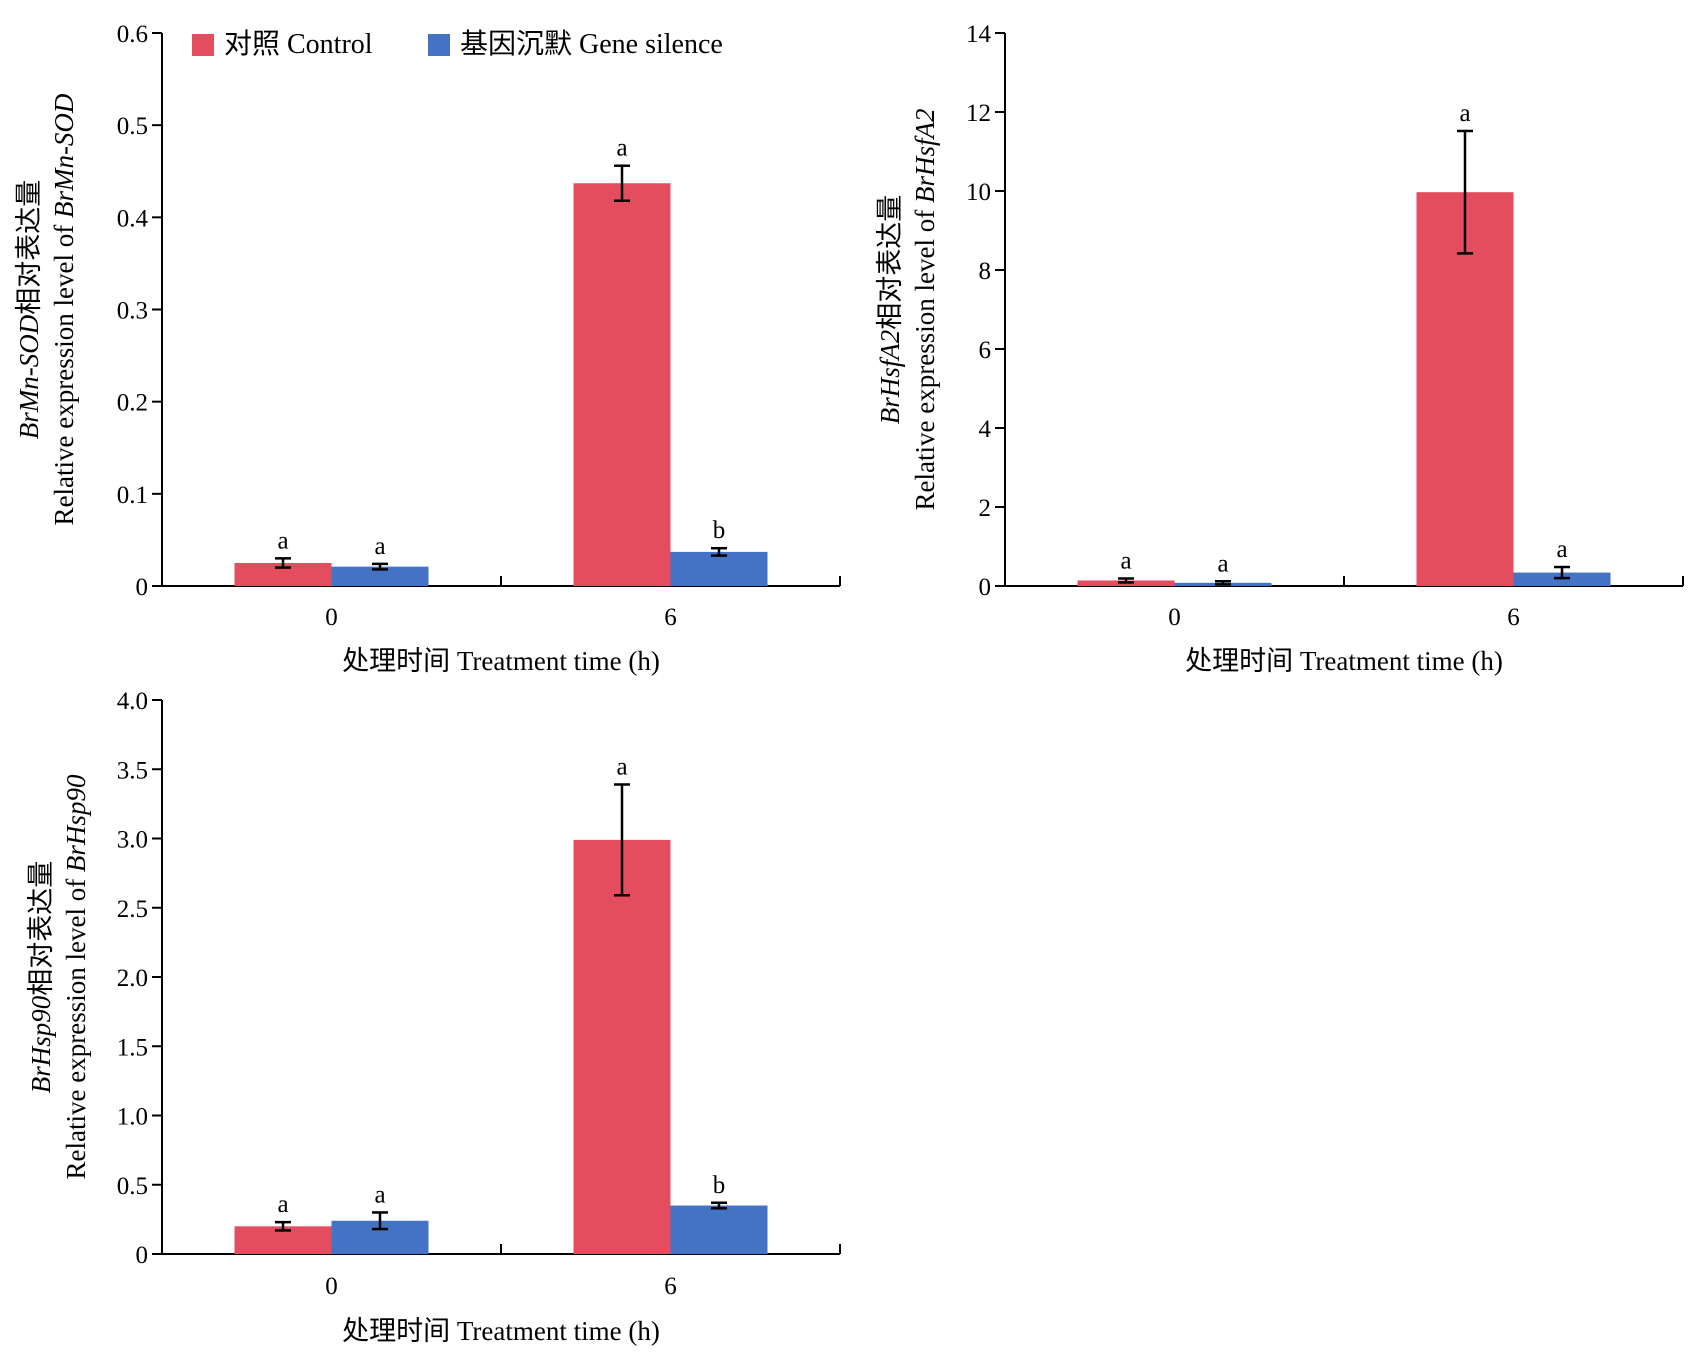 This screenshot has width=1693, height=1360. Describe the element at coordinates (439, 45) in the screenshot. I see `legend-swatch-gene-silence` at that location.